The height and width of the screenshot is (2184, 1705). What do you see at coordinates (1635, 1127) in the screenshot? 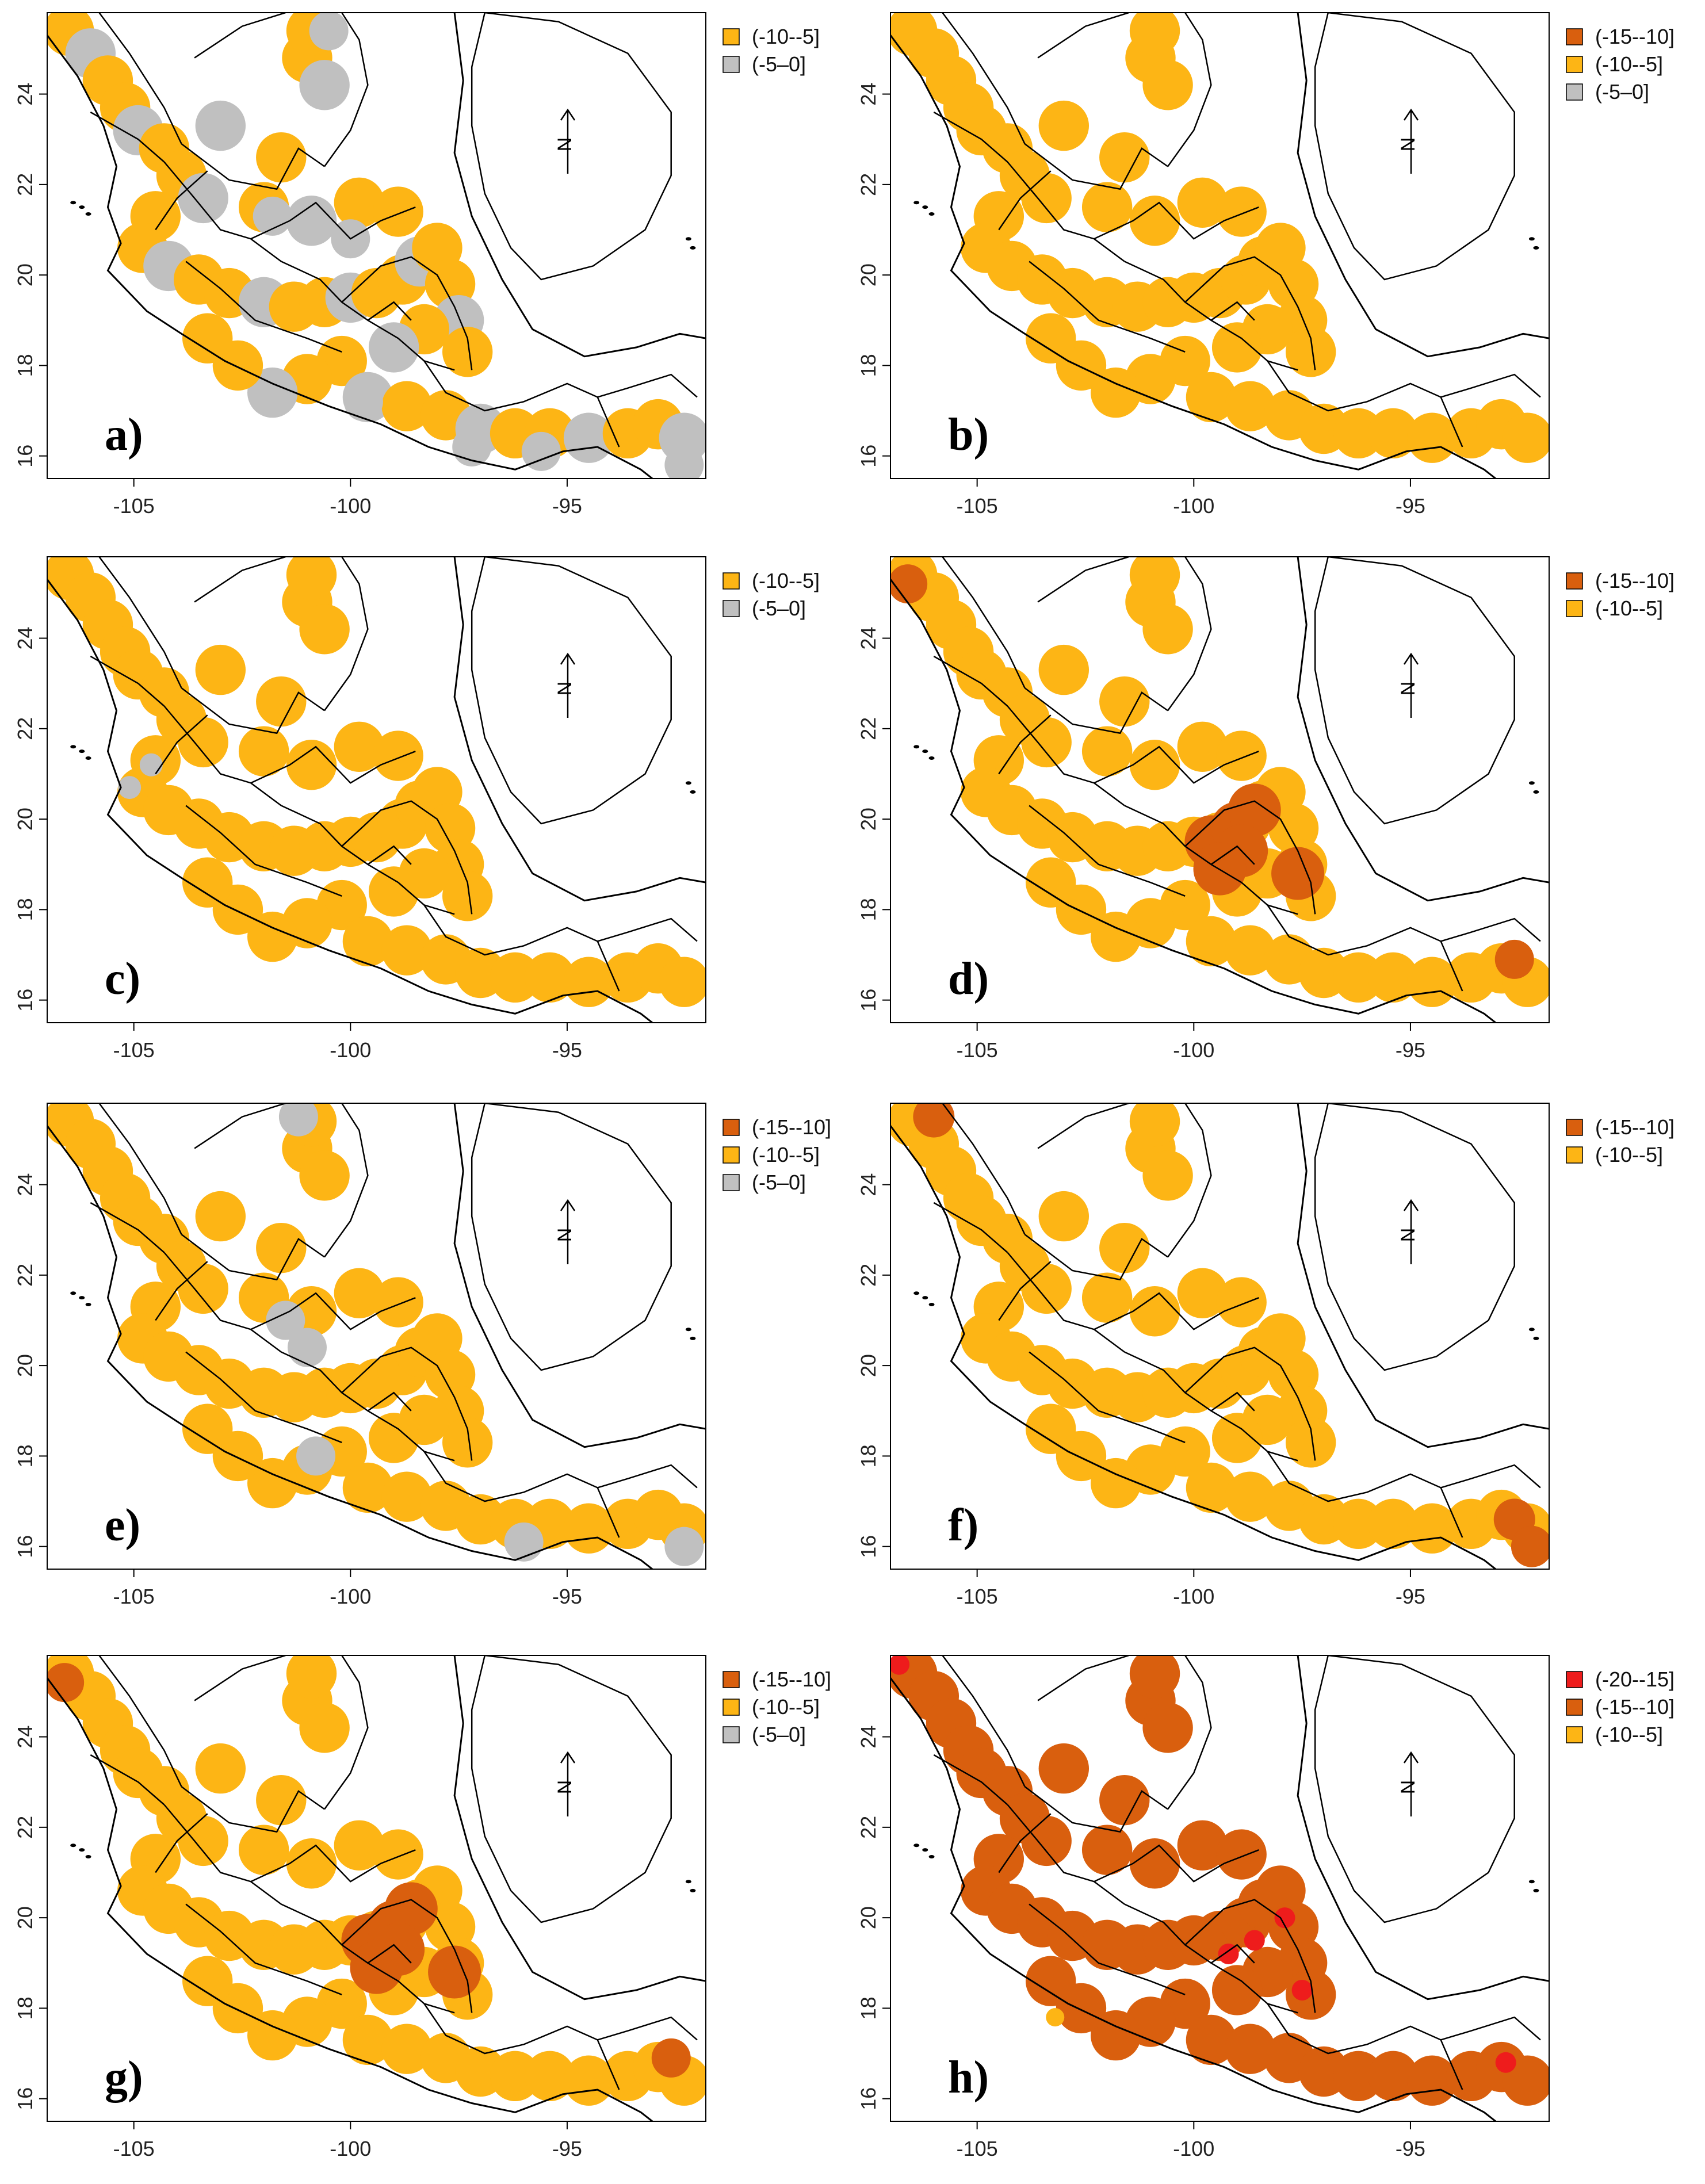
I see `legend-entry: (-15--10]` at bounding box center [1635, 1127].